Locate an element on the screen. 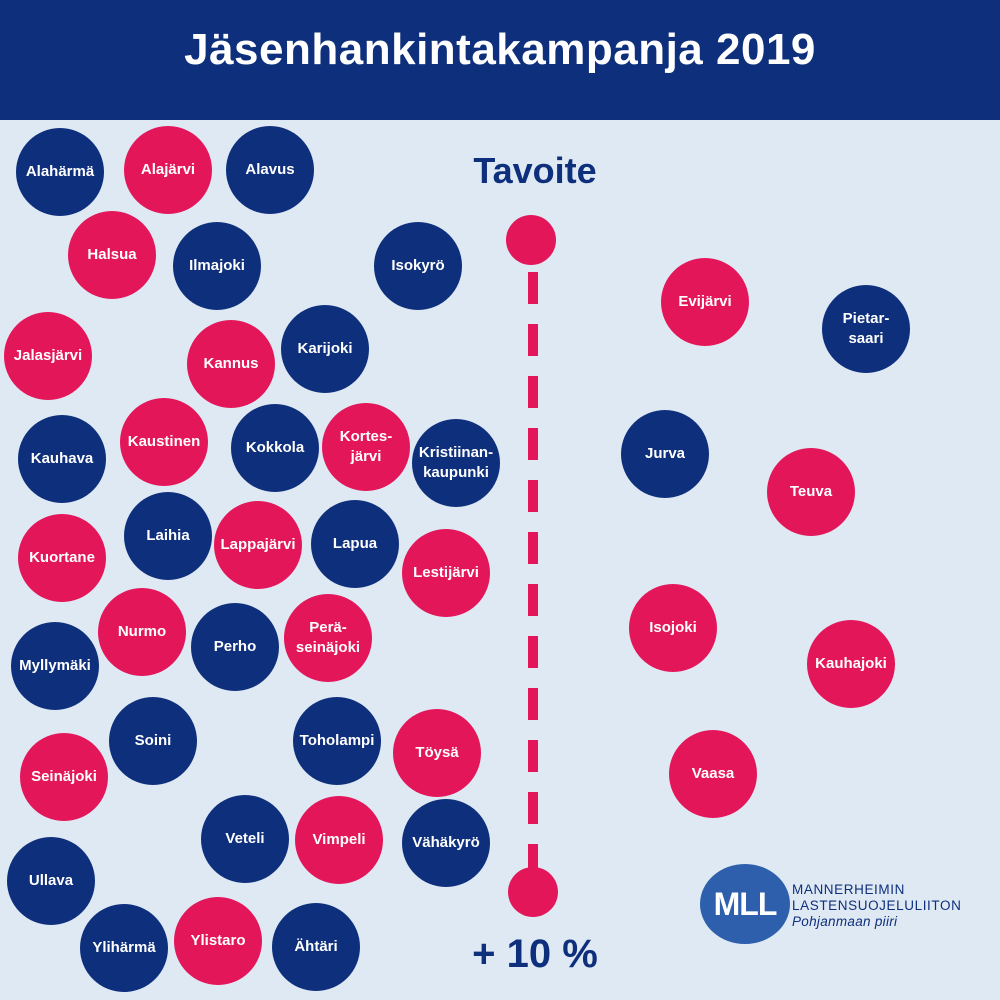  municipality-circle: Kuortane is located at coordinates (62, 558).